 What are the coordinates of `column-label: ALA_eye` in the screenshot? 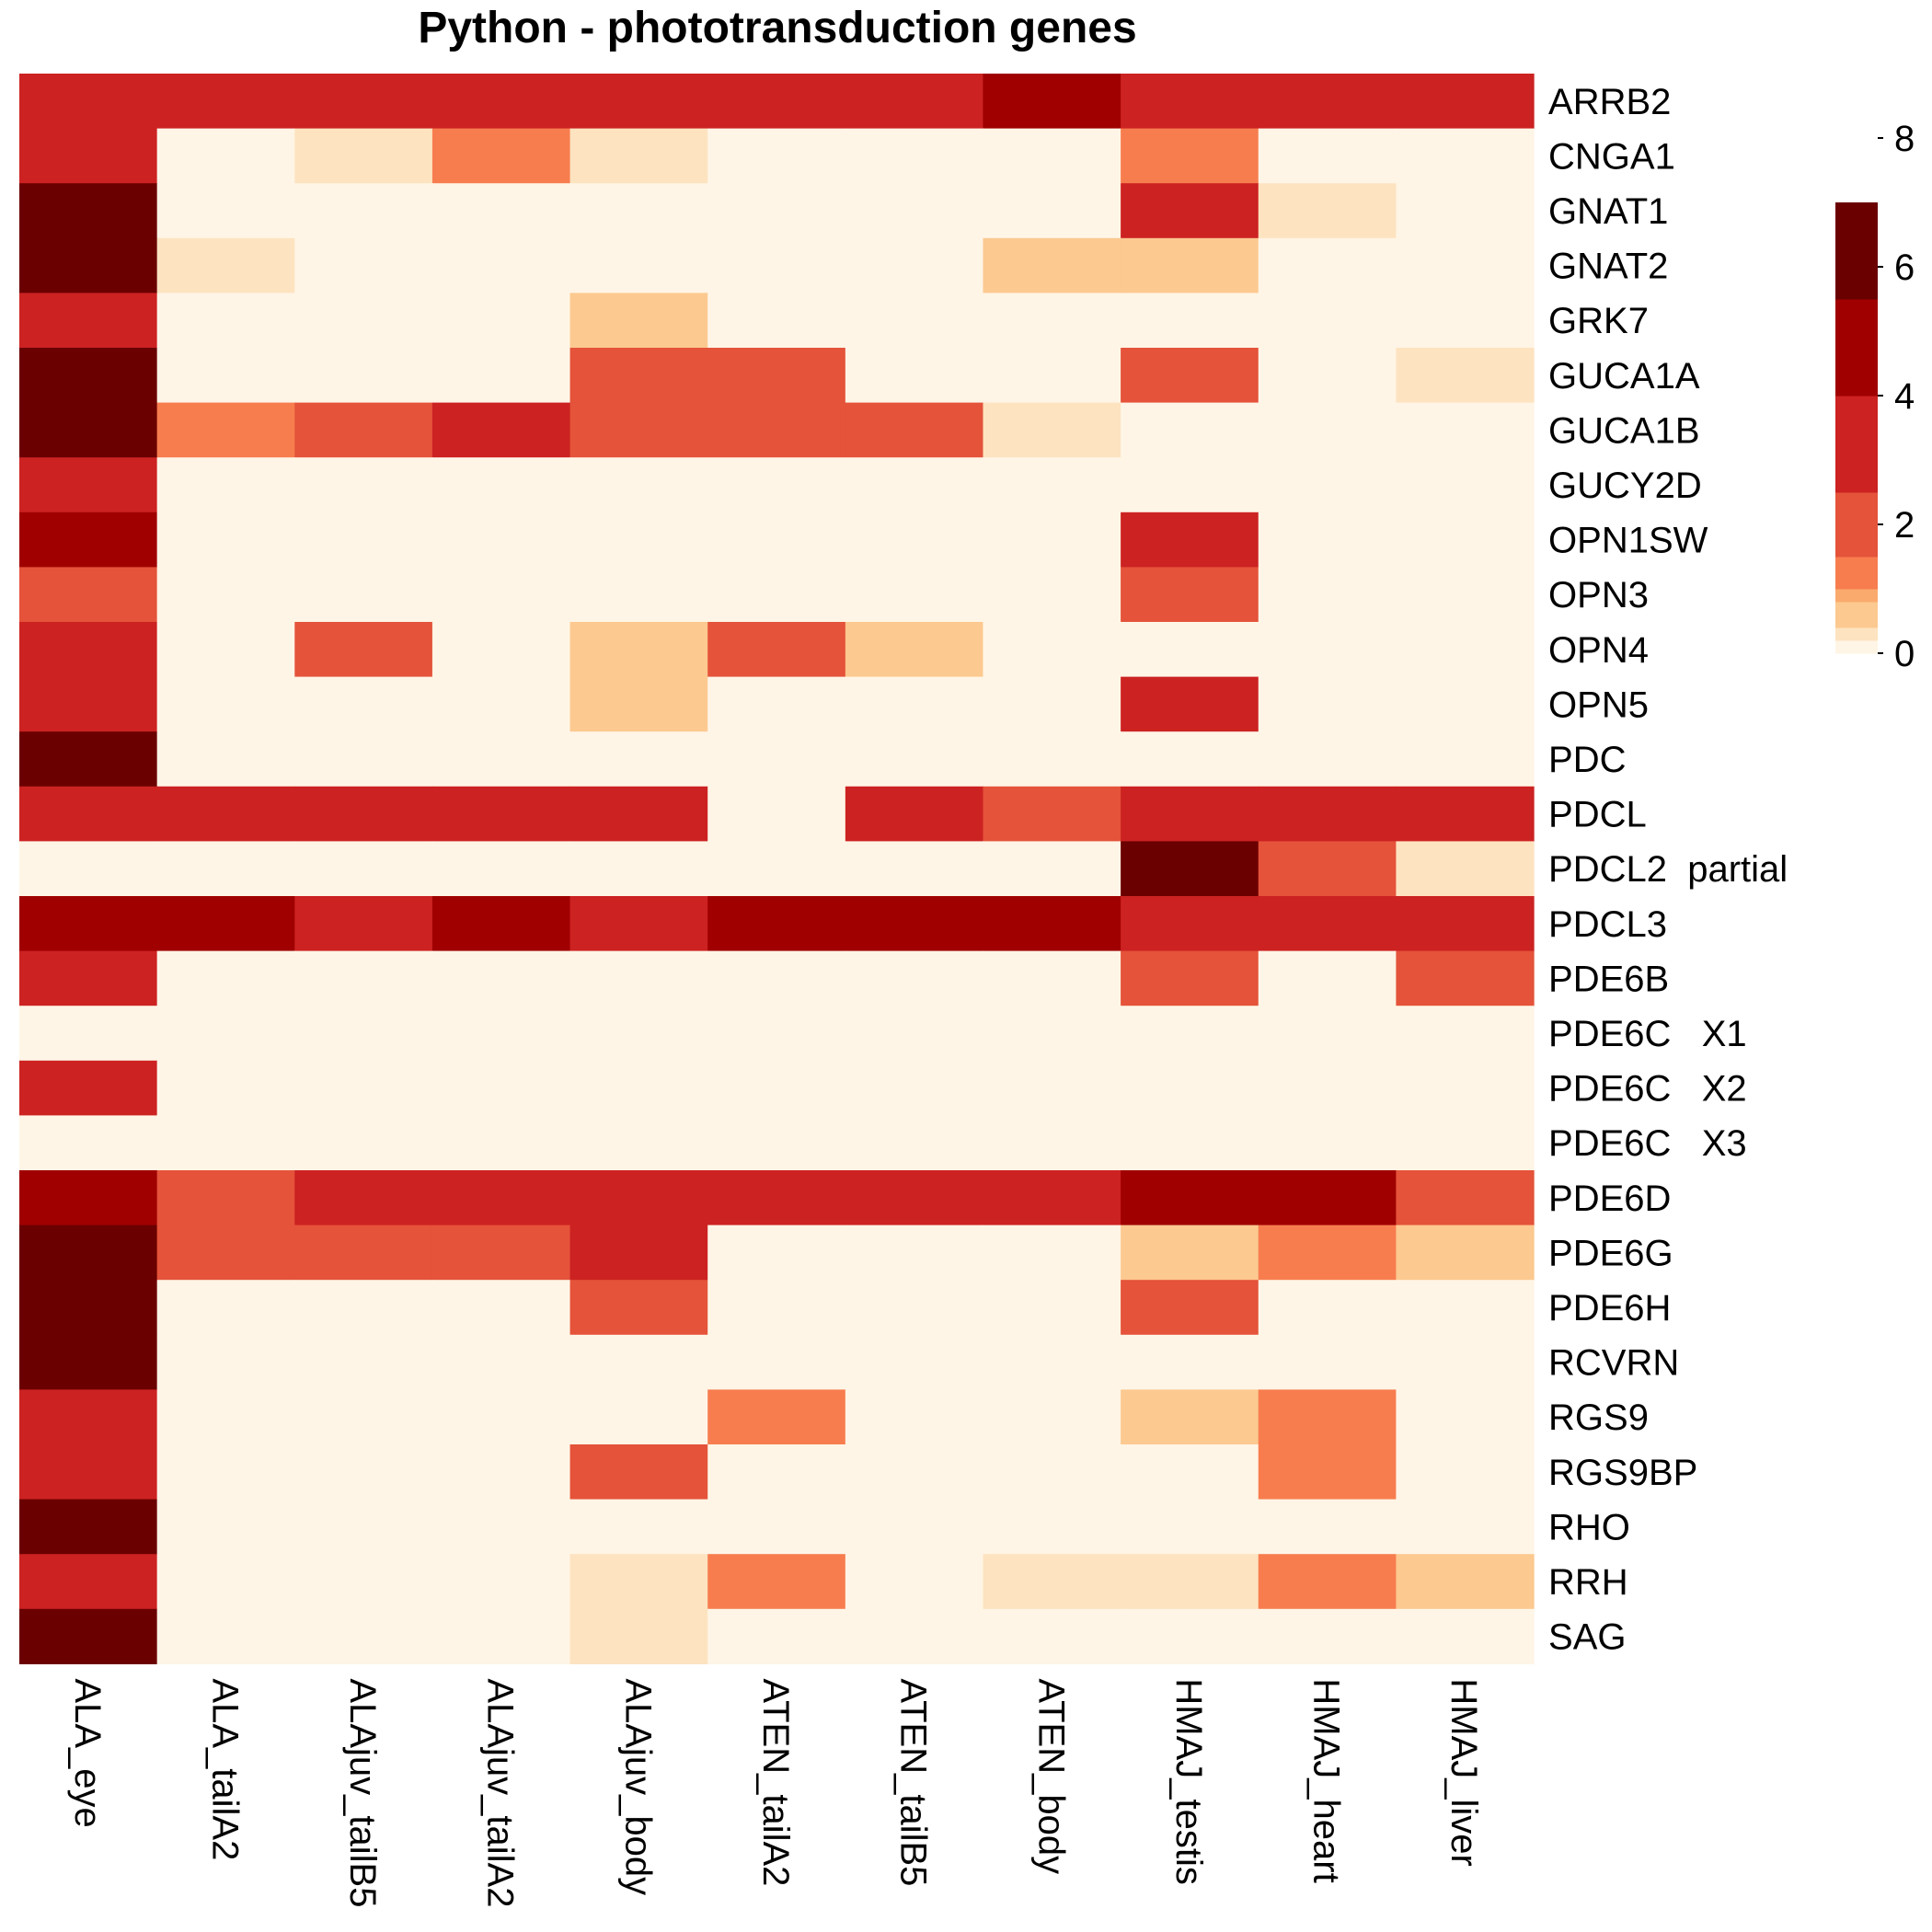 It's located at (87, 1752).